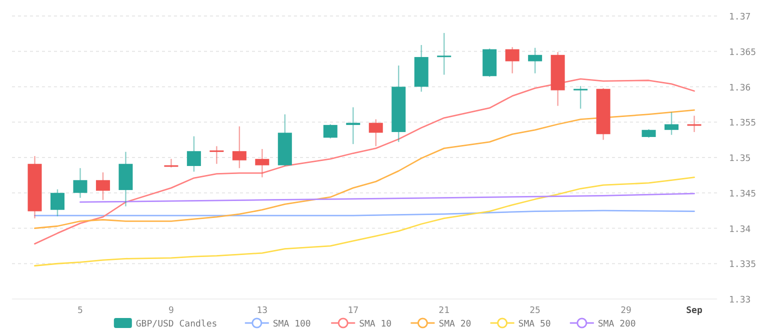  I want to click on y-tick-label: 1.33, so click(740, 301).